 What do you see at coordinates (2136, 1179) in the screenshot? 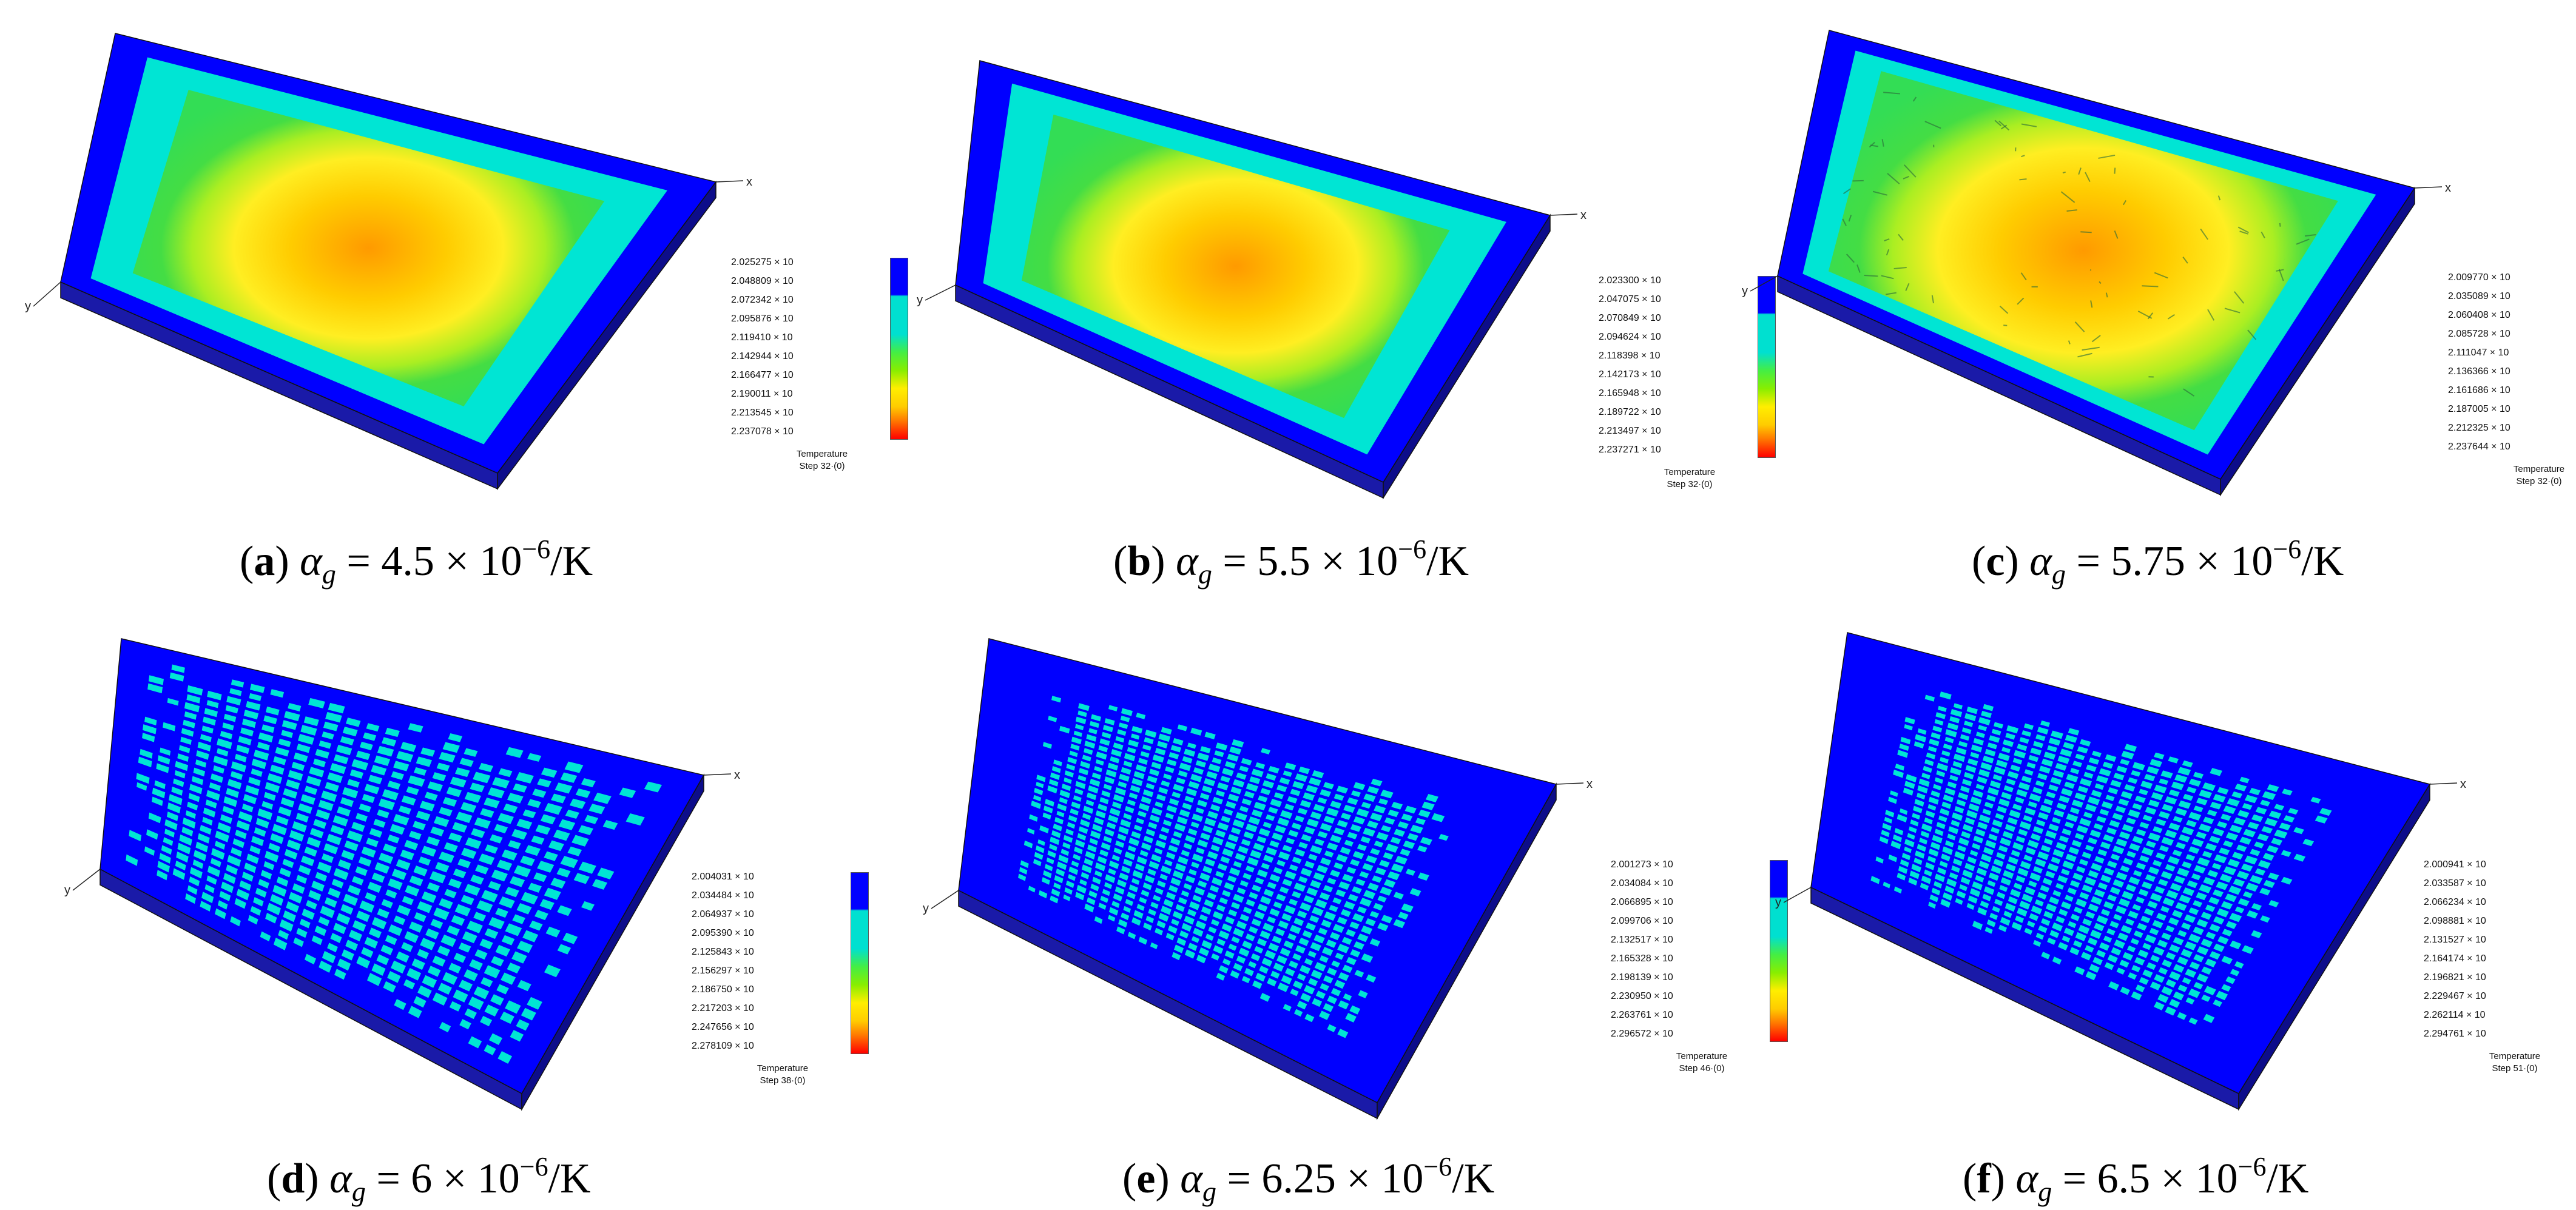
I see `panel-caption: (f) αg = 6.5 × 10−6/K` at bounding box center [2136, 1179].